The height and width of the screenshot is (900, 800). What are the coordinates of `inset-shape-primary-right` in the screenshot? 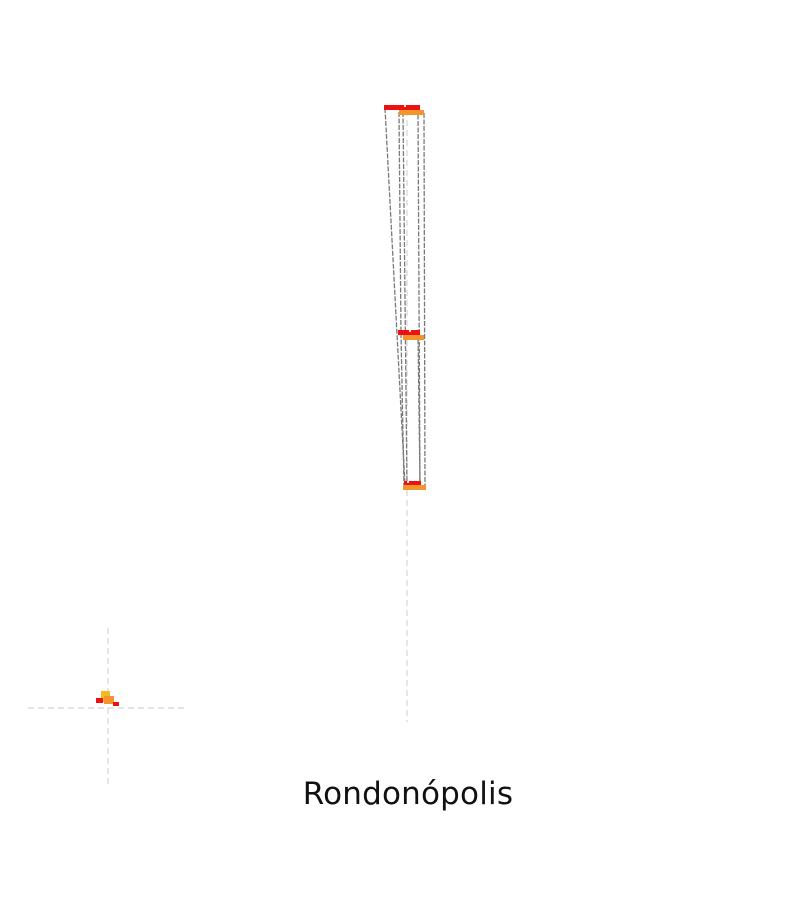 It's located at (116, 704).